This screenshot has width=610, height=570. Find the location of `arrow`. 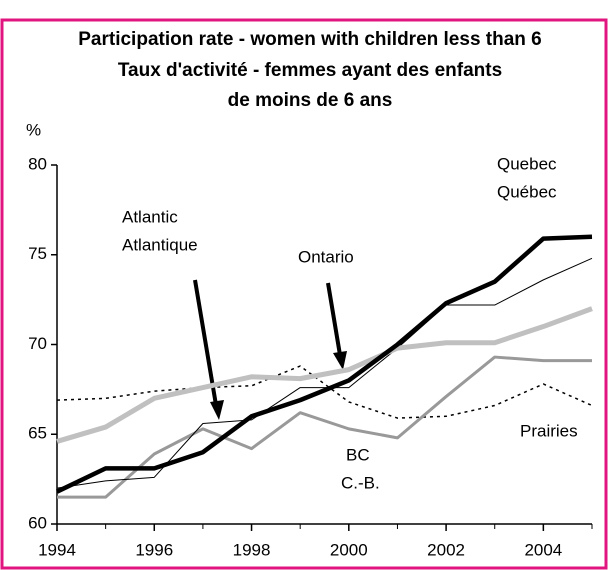

arrow is located at coordinates (334, 319).